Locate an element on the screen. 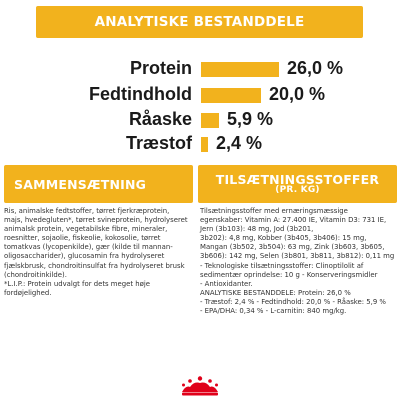  analysis-value: 20,0 % is located at coordinates (297, 94).